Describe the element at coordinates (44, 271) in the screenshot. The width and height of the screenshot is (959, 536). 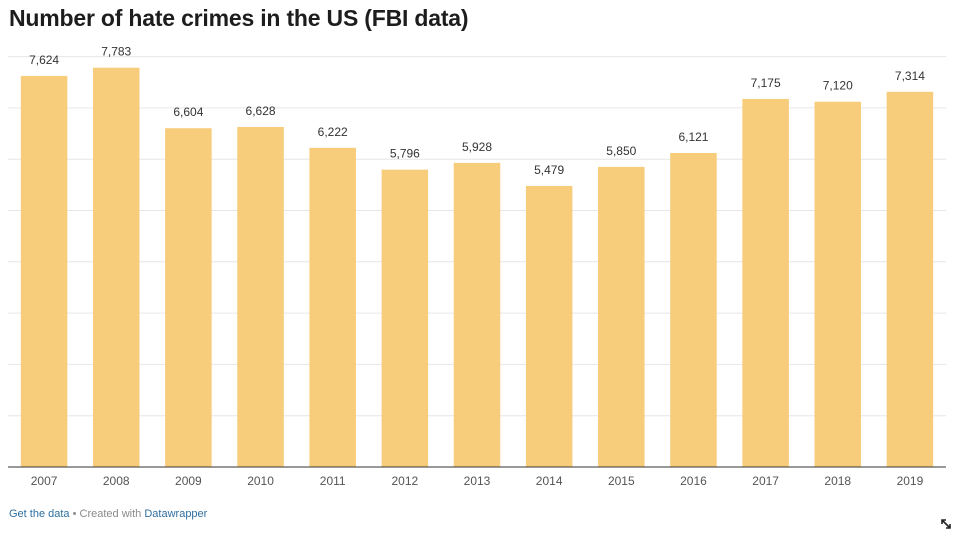
I see `bar-2007` at that location.